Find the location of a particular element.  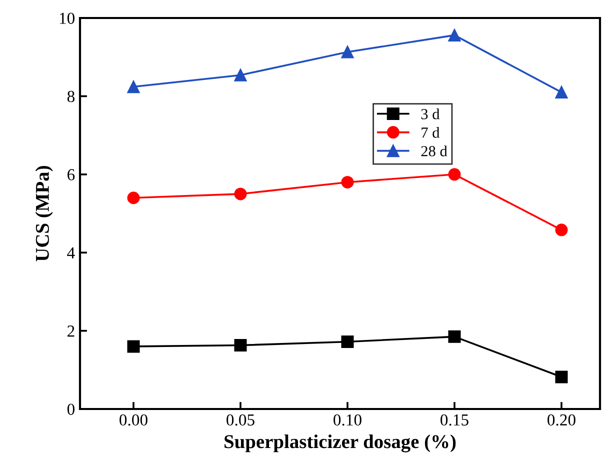

y-tick-label: 0 is located at coordinates (71, 409).